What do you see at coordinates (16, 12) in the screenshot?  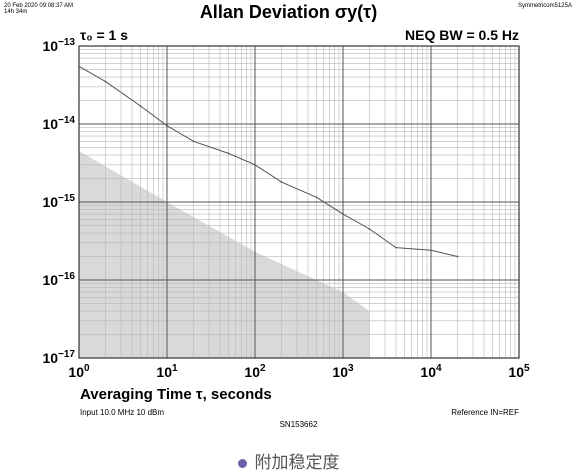 I see `datetime-line2: 14h 34m` at bounding box center [16, 12].